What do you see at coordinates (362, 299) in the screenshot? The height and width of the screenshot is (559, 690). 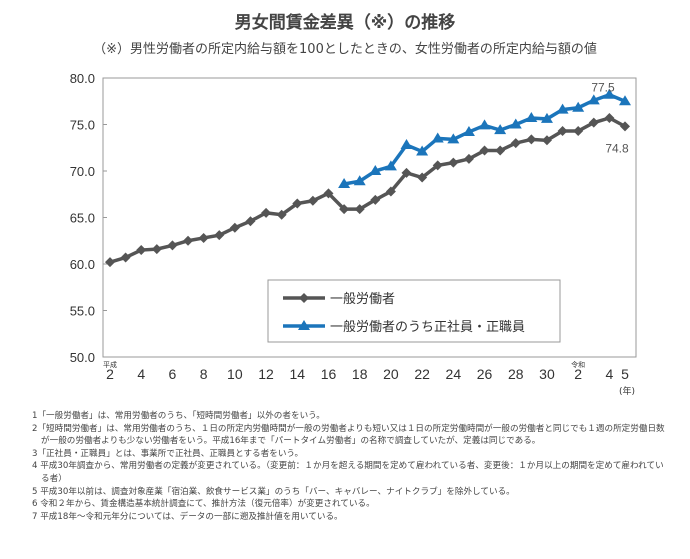 I see `legend-label: 一般労働者` at bounding box center [362, 299].